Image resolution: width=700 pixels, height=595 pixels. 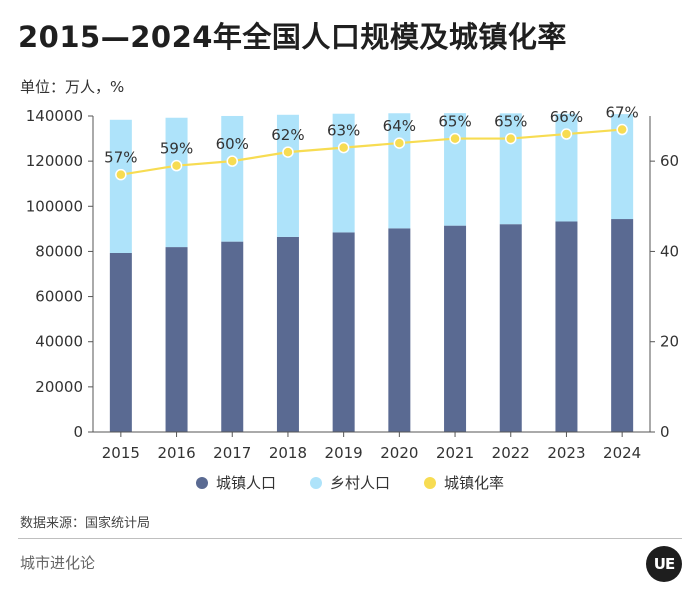 I want to click on bar-urban-2022, so click(x=510, y=328).